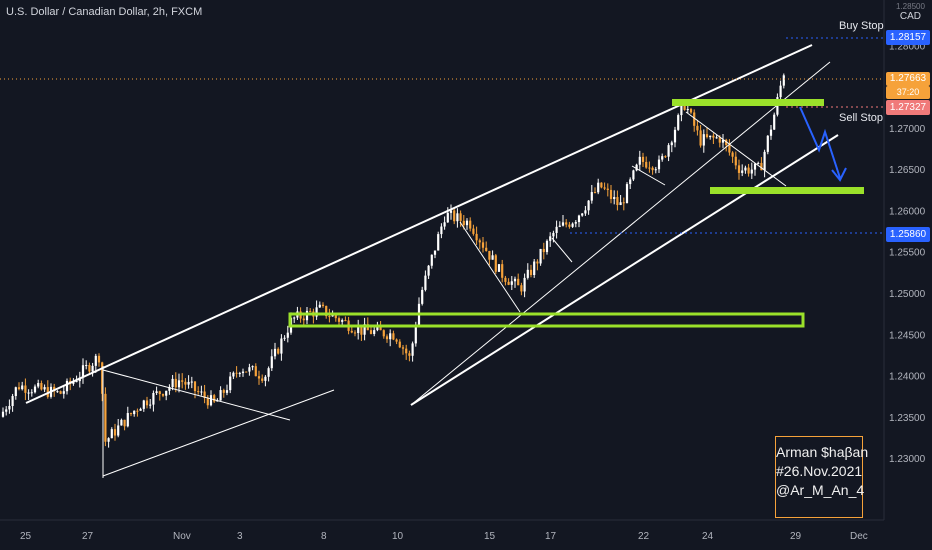 The image size is (932, 550). What do you see at coordinates (907, 253) in the screenshot?
I see `y-tick-label: 1.25500` at bounding box center [907, 253].